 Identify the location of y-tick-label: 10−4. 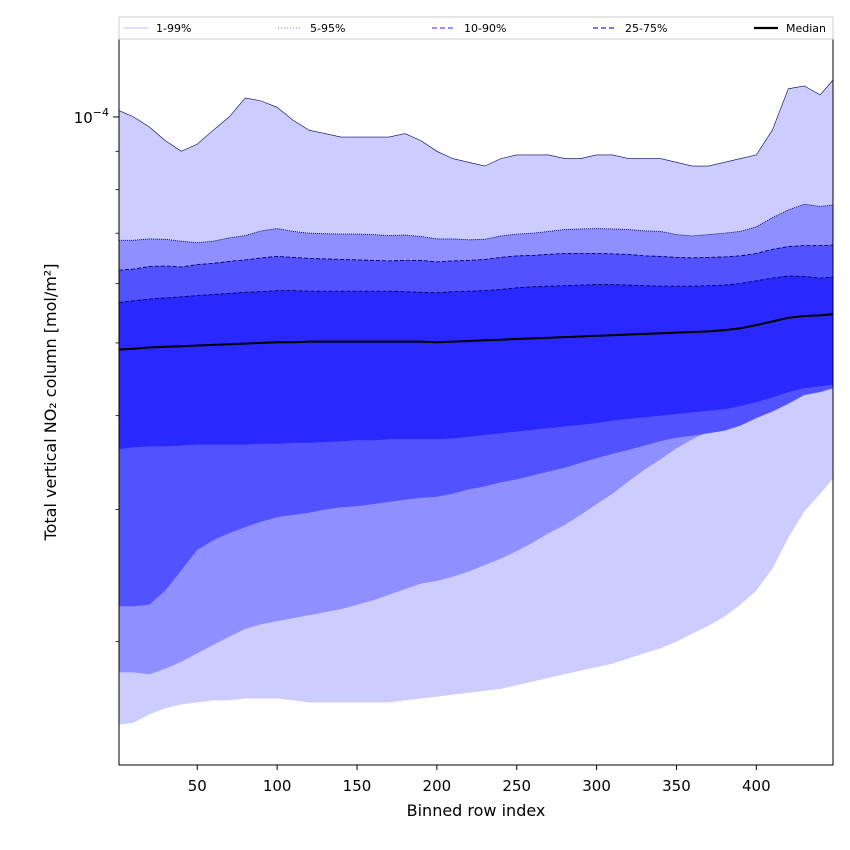
(91, 116).